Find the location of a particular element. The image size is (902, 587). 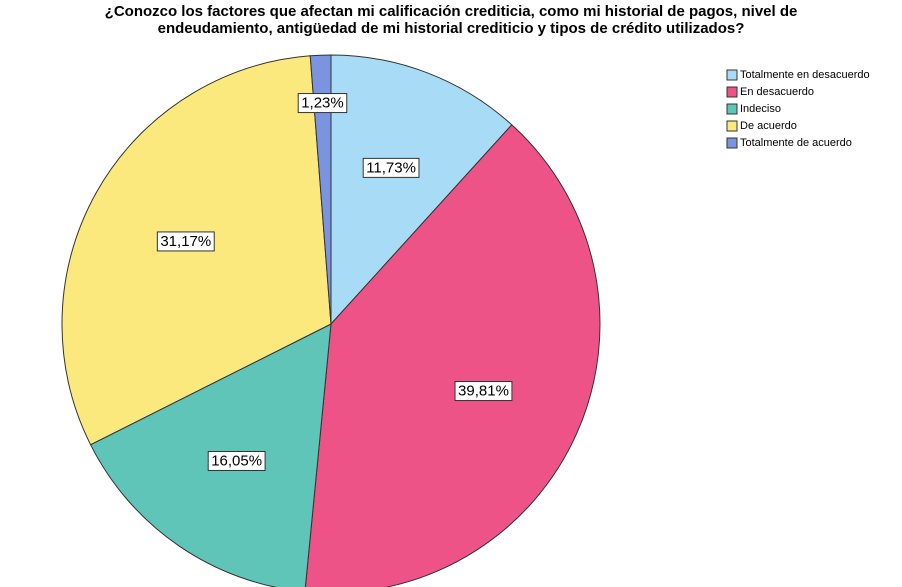

value-label: 1,23% is located at coordinates (322, 103).